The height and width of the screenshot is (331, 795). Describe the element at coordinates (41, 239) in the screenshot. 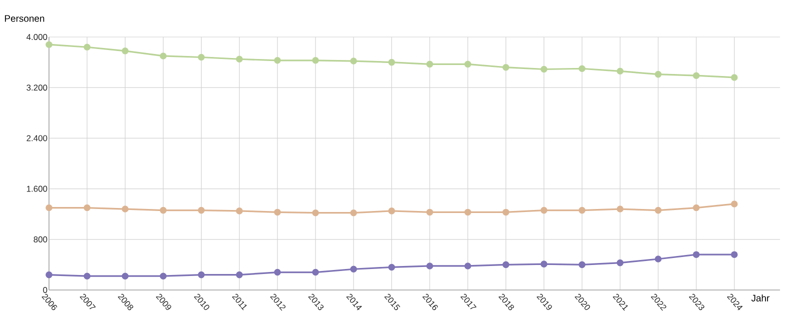

I see `y-tick-label: 800` at that location.